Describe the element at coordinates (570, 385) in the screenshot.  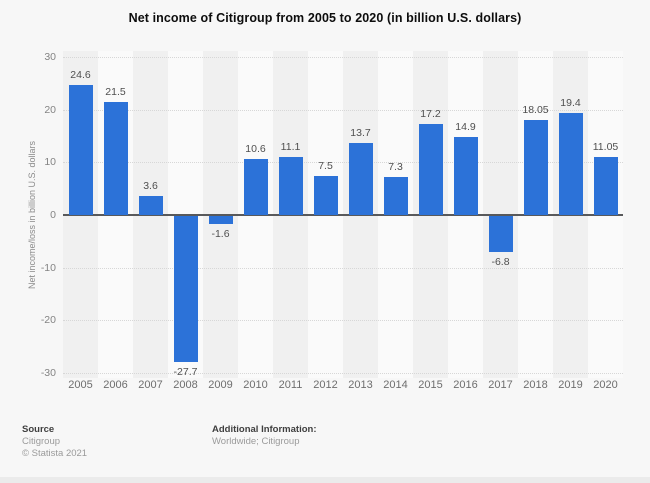
I see `x-axis-year-label: 2019` at that location.